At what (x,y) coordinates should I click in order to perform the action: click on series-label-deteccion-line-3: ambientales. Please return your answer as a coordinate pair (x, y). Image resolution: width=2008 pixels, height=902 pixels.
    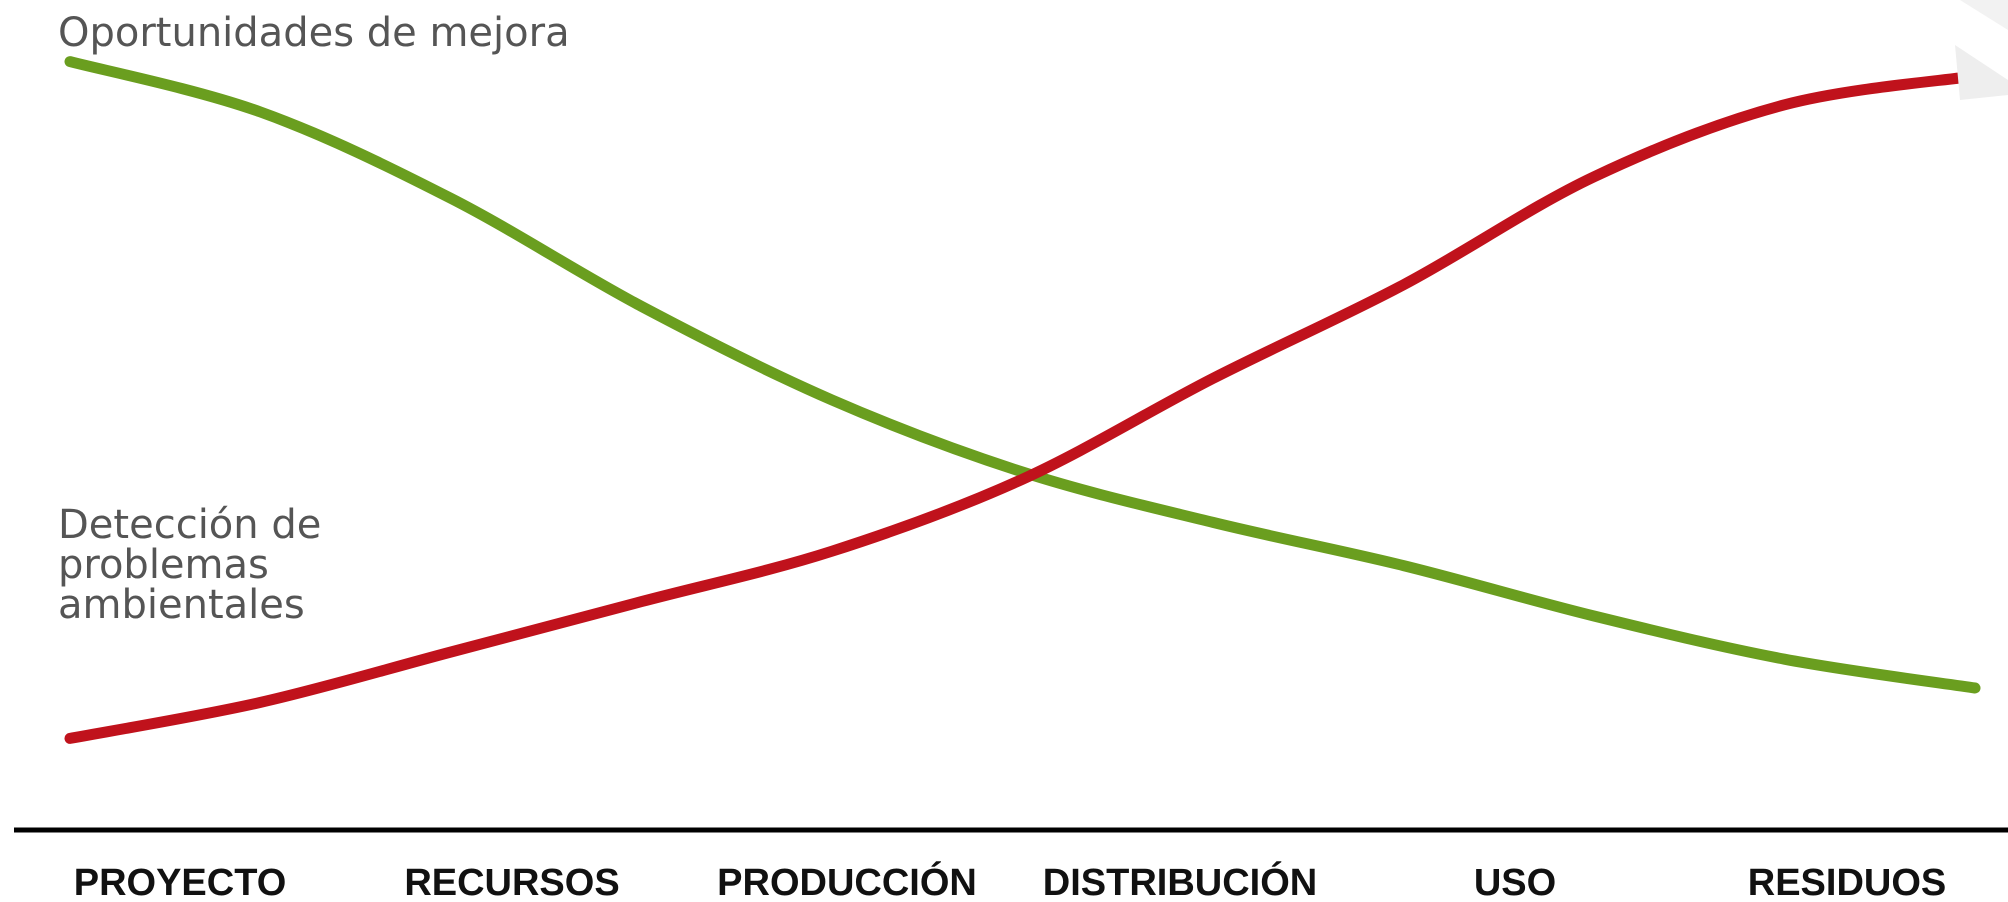
    Looking at the image, I should click on (181, 605).